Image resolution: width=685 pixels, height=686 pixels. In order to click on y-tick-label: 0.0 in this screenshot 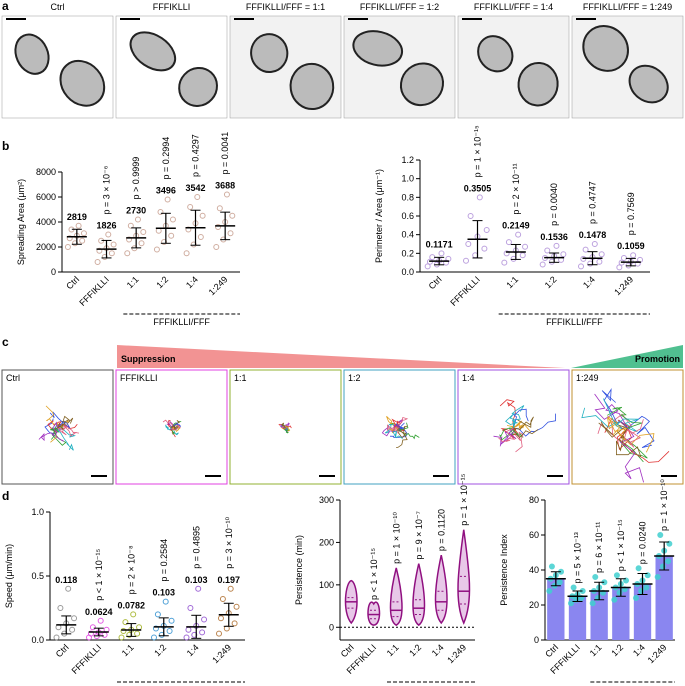, I will do `click(37, 640)`.